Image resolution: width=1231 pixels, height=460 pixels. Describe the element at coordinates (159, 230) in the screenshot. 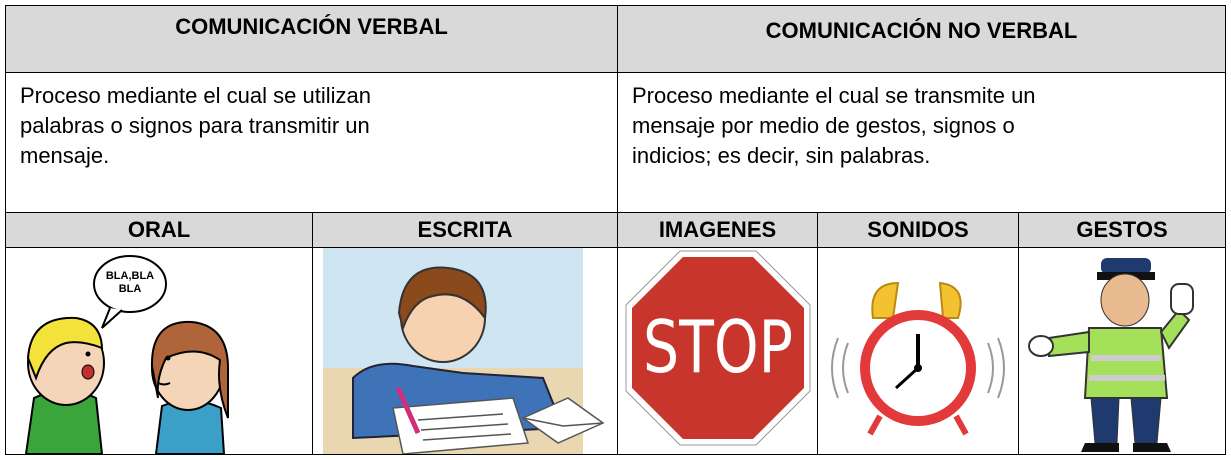

I see `subheader: ORAL` at that location.